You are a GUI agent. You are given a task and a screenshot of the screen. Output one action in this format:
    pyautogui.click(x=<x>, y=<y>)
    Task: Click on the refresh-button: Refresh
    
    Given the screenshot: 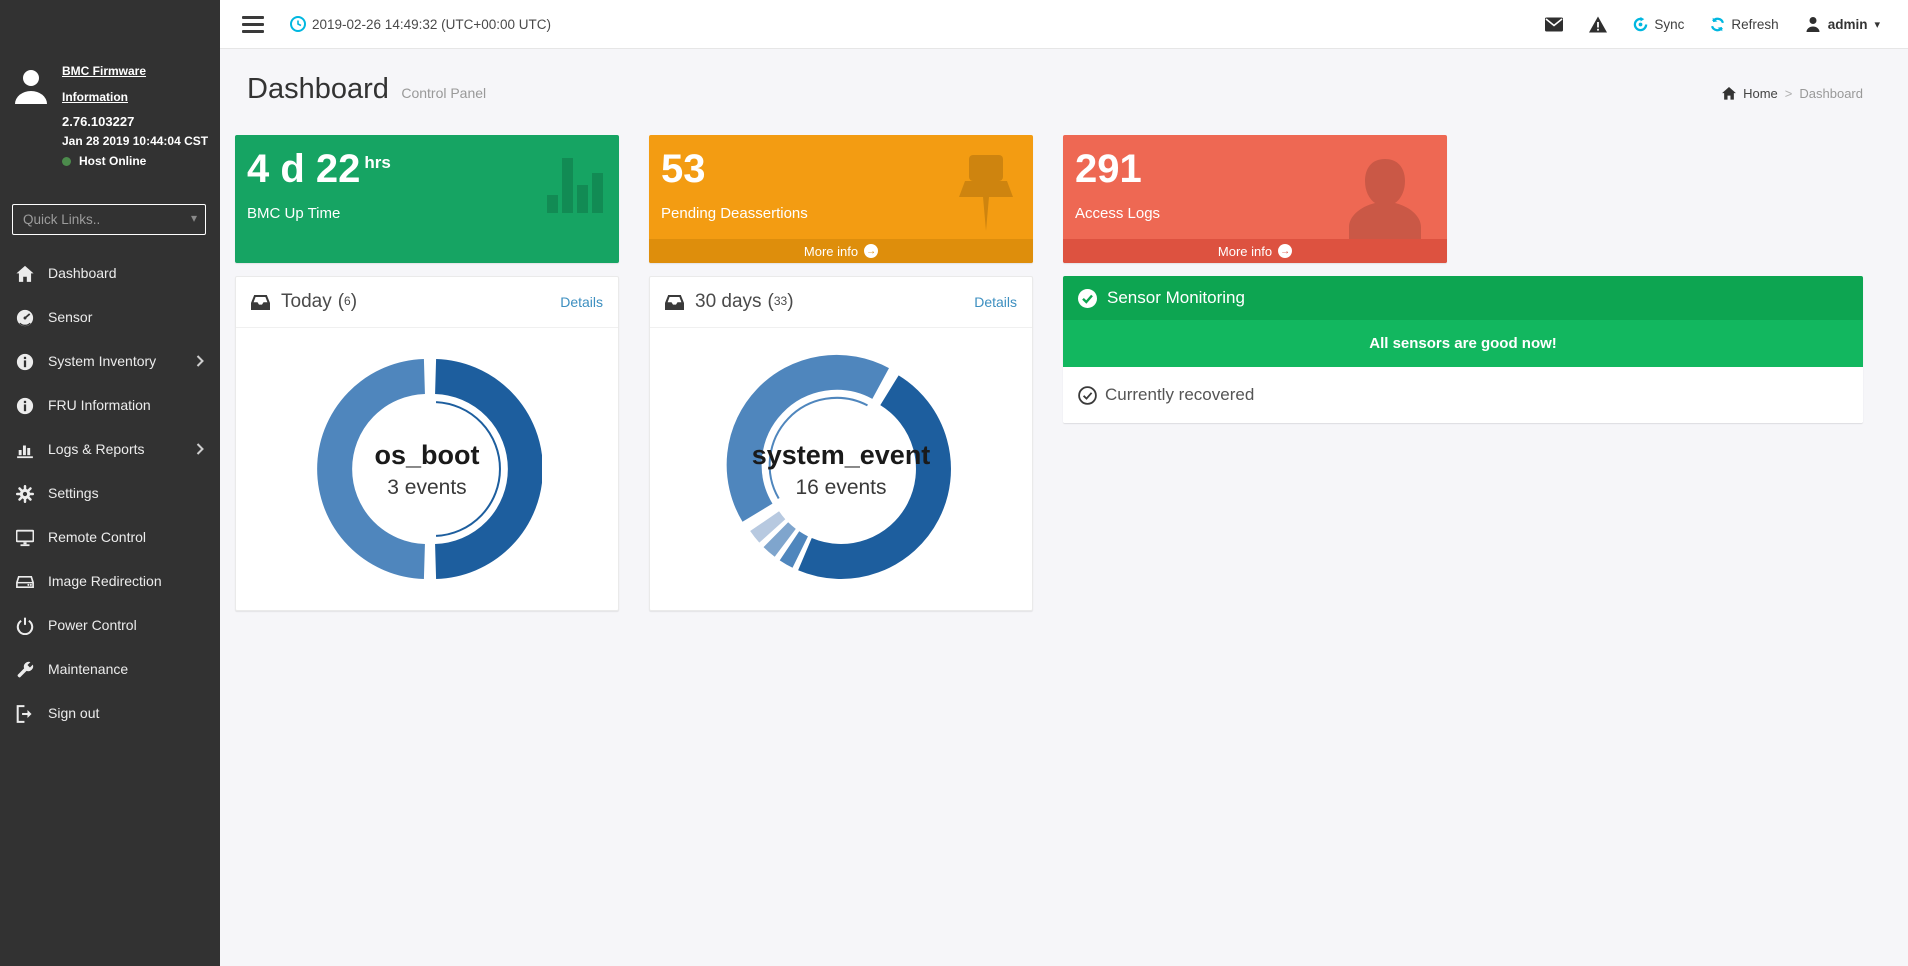 What is the action you would take?
    pyautogui.click(x=1744, y=24)
    